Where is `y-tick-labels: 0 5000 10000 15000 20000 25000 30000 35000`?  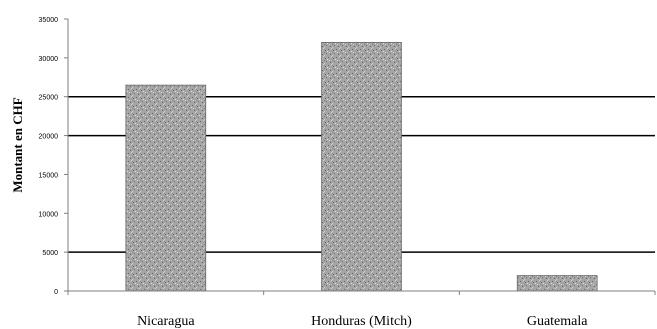
y-tick-labels: 0 5000 10000 15000 20000 25000 30000 35000 is located at coordinates (49, 156).